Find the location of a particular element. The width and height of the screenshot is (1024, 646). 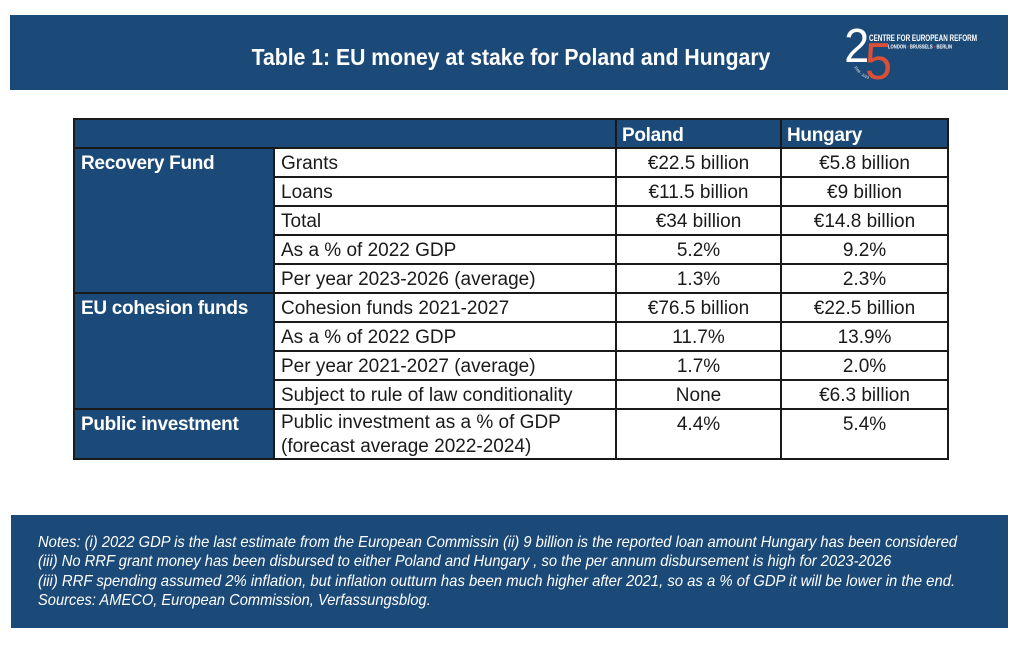

svg-text: 5 is located at coordinates (878, 61).